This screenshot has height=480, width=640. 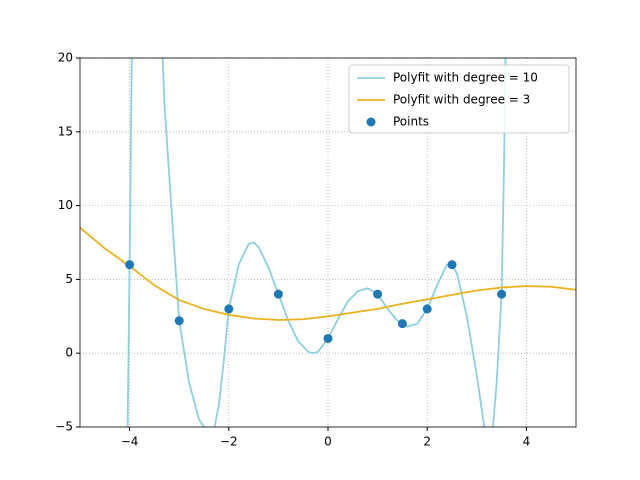 What do you see at coordinates (65, 205) in the screenshot?
I see `y-tick-label: 10` at bounding box center [65, 205].